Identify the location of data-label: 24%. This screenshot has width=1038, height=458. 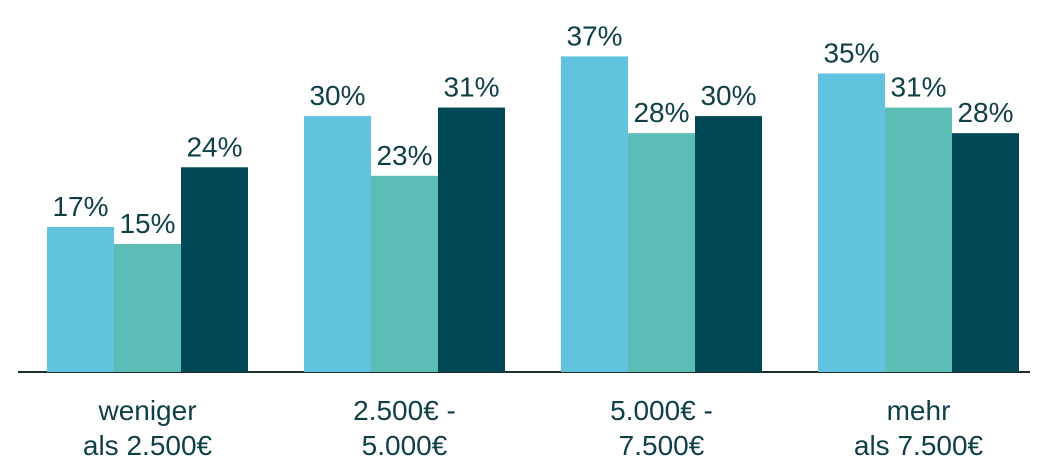
(214, 146).